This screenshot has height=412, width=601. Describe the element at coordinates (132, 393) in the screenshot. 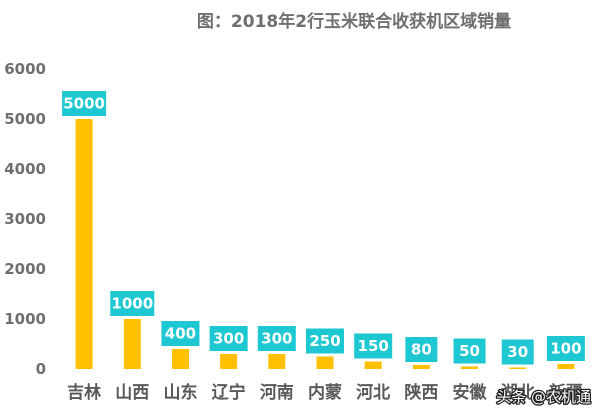

I see `x-tick-label: 山西` at that location.